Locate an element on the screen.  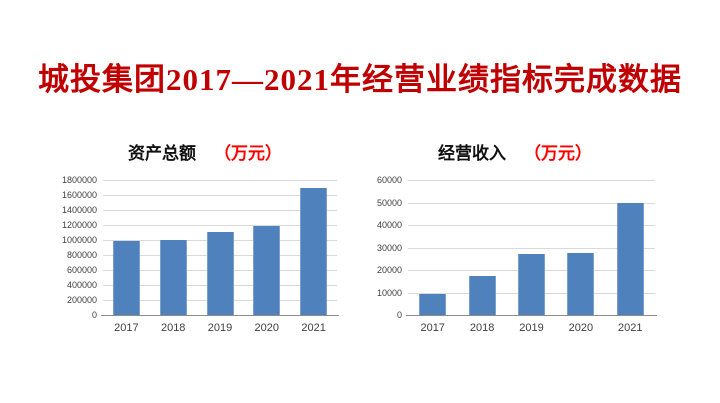
chart-title-text: 经营收入 is located at coordinates (472, 153).